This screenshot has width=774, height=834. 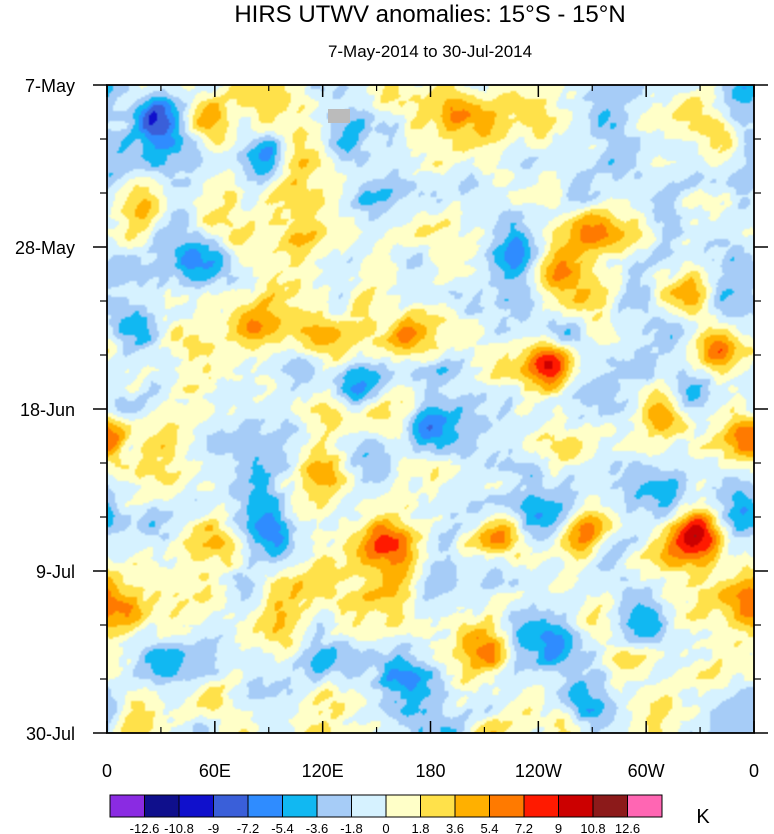 I want to click on chart-title: HIRS UTWV anomalies: 15°S - 15°N, so click(x=429, y=14).